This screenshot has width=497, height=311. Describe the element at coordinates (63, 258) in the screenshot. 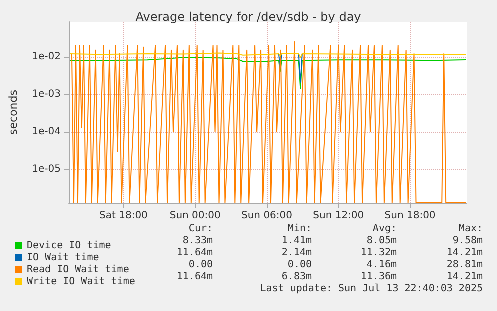

I see `legend-label: IO Wait time` at that location.